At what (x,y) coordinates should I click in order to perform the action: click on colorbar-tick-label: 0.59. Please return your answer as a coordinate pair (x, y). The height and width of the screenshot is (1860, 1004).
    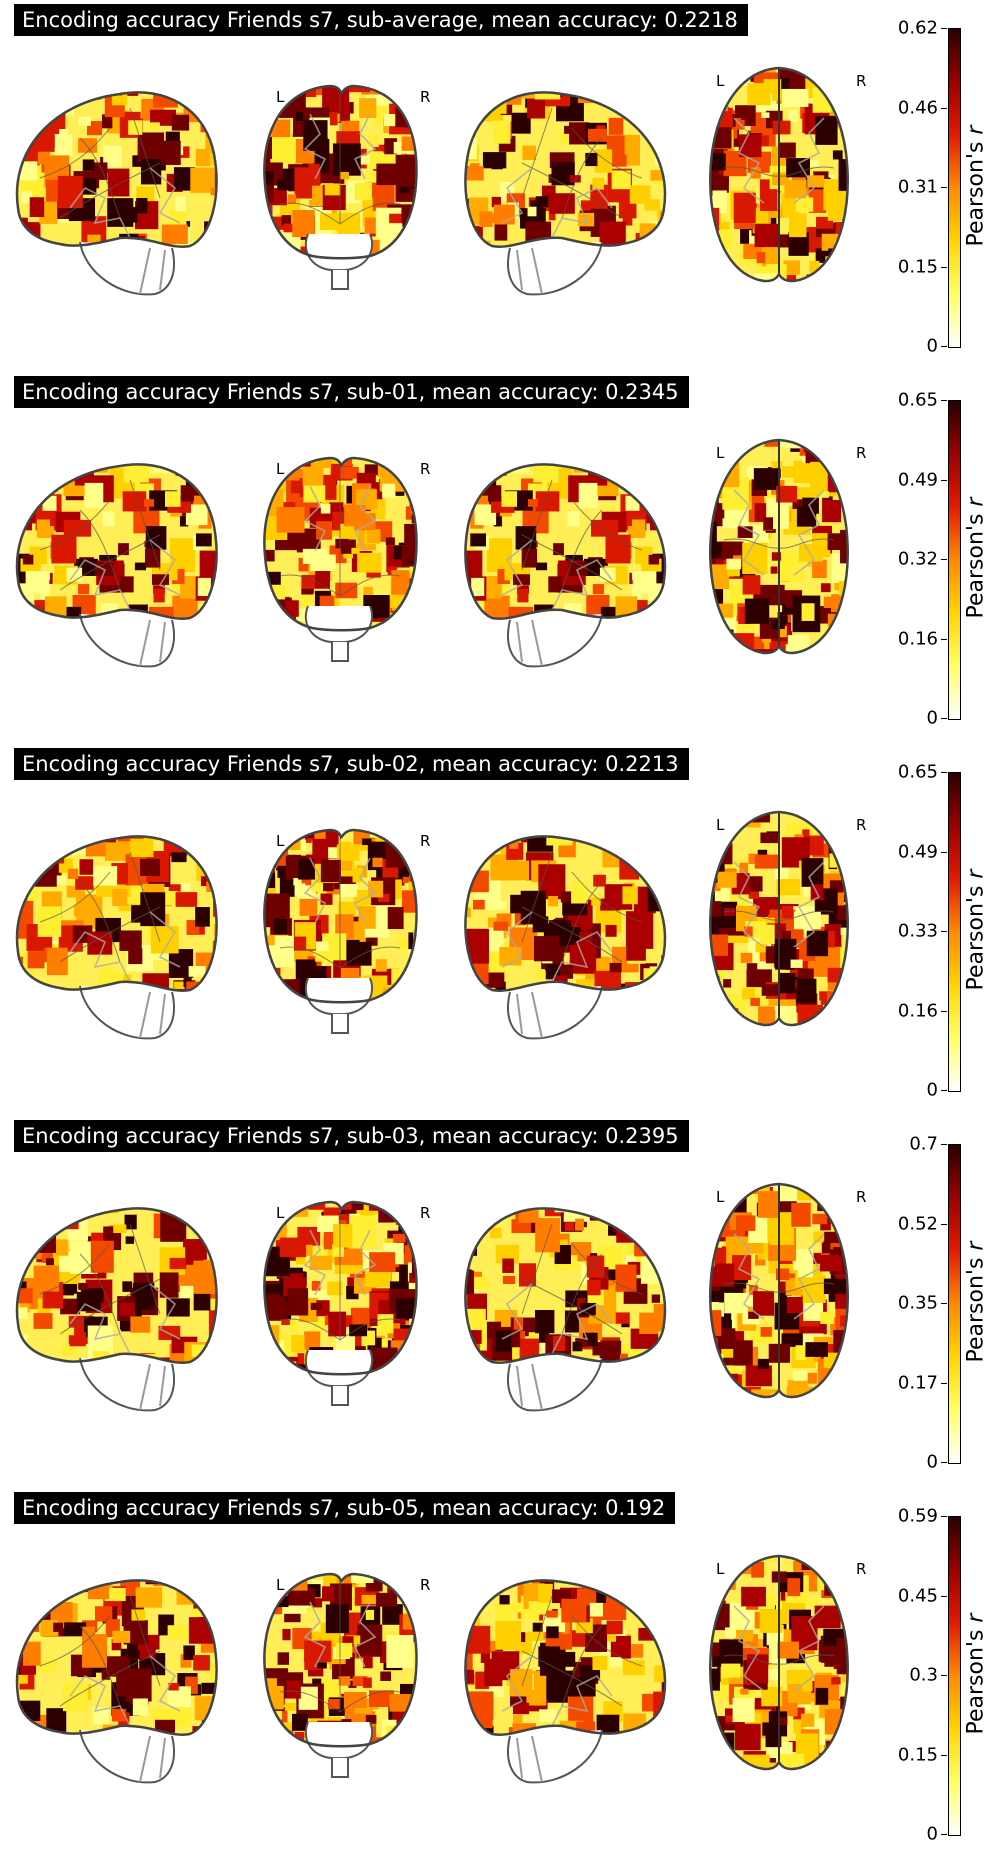
    Looking at the image, I should click on (917, 1516).